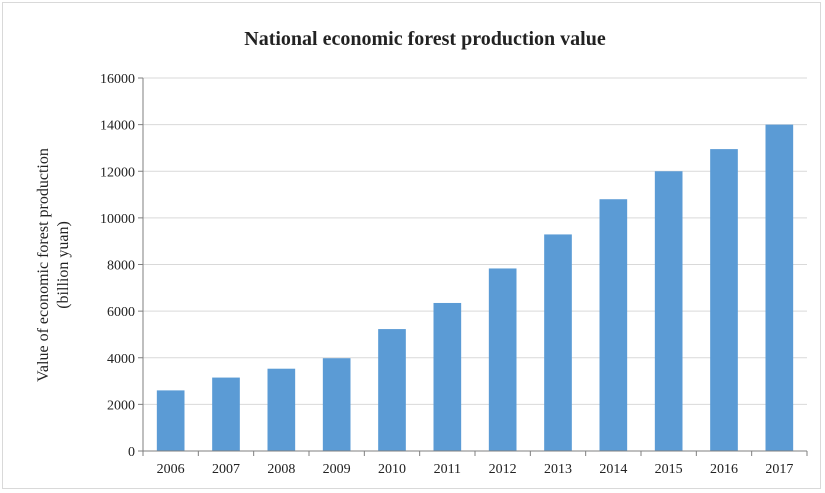  What do you see at coordinates (669, 469) in the screenshot?
I see `x-tick-label: 2015` at bounding box center [669, 469].